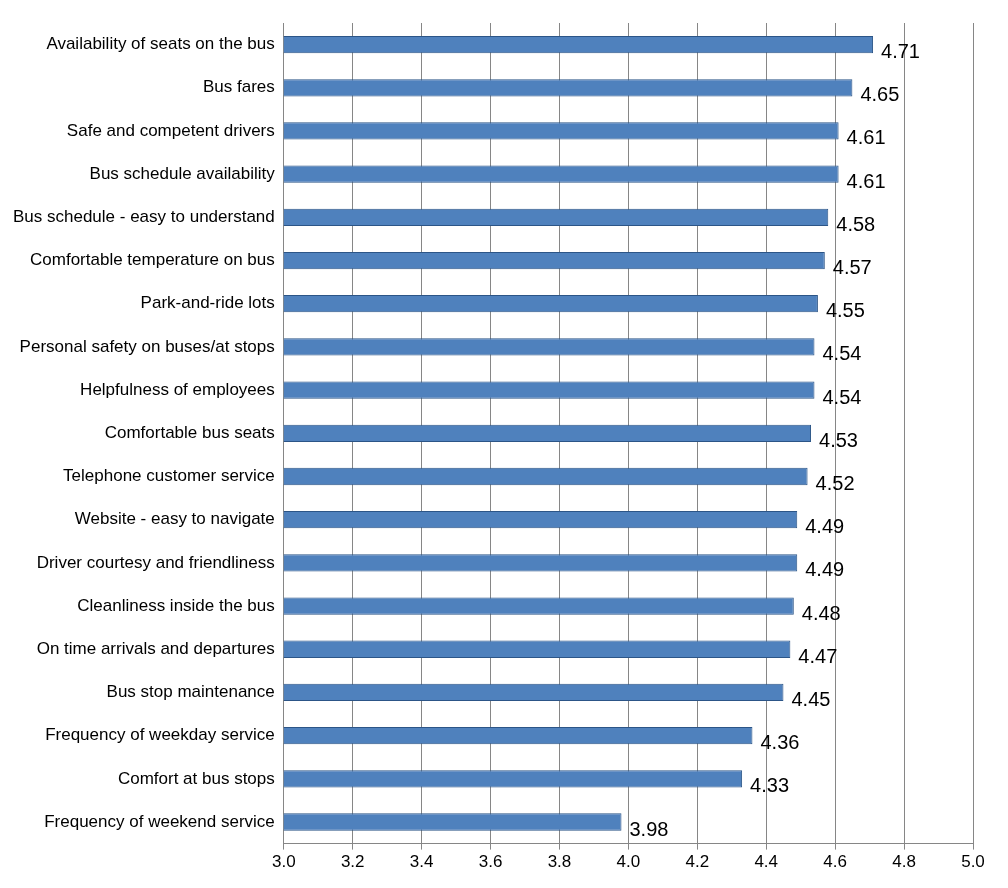 The height and width of the screenshot is (888, 1008). Describe the element at coordinates (190, 692) in the screenshot. I see `y-tick-label: Bus stop maintenance` at that location.